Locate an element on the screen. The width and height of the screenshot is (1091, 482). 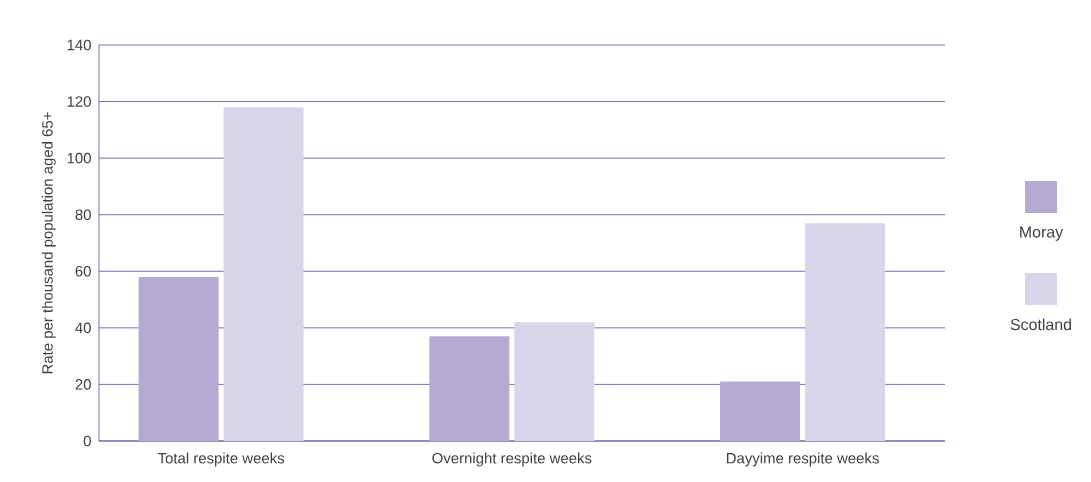
y-tick-label: 100 is located at coordinates (79, 158).